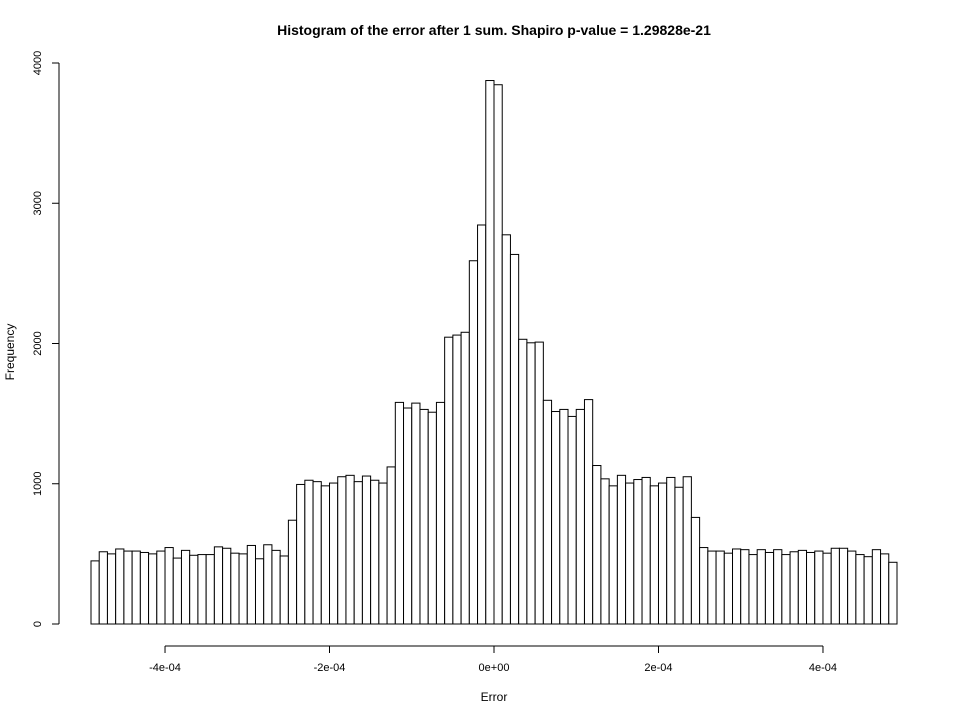 The image size is (960, 720). Describe the element at coordinates (38, 484) in the screenshot. I see `y-tick-label: 1000` at that location.